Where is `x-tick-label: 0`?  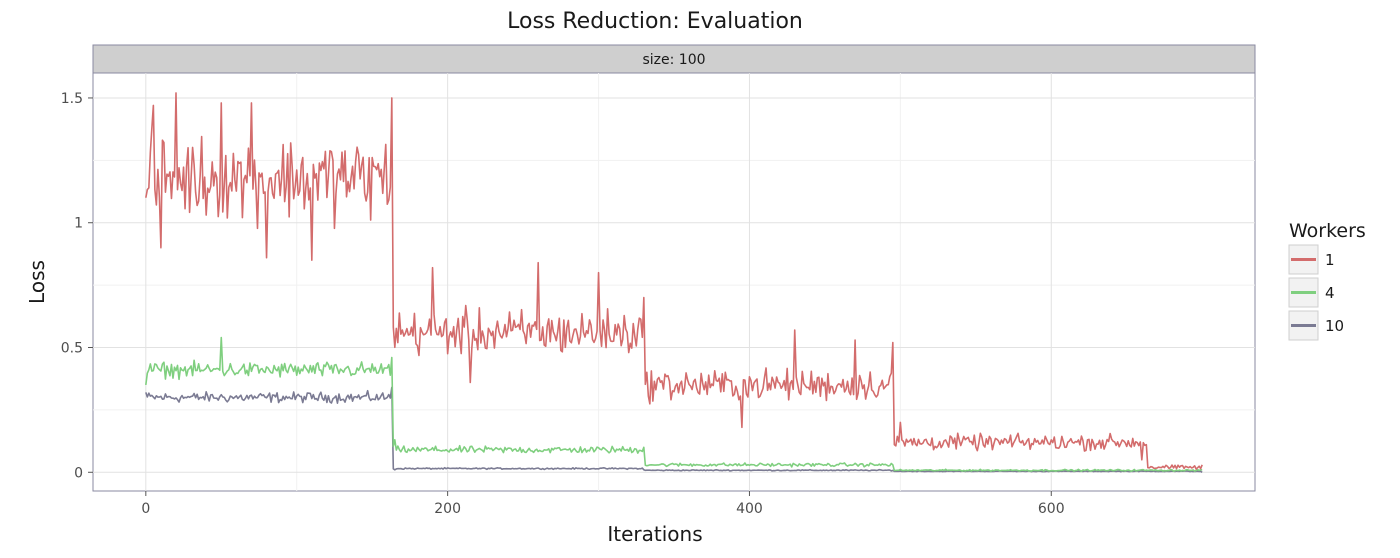
x-tick-label: 0 is located at coordinates (145, 509).